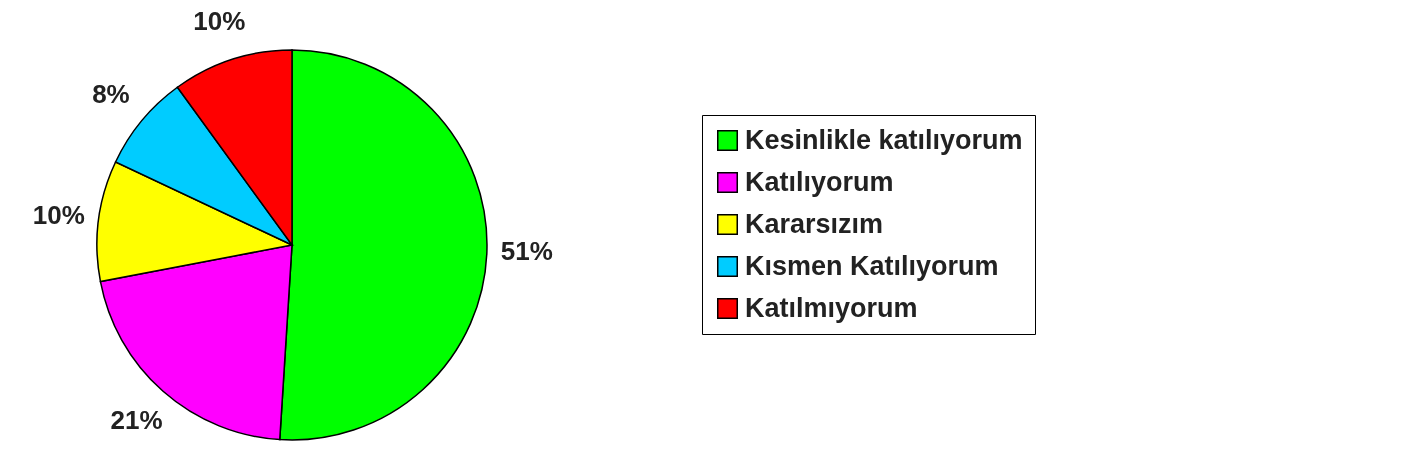 This screenshot has height=458, width=1425. What do you see at coordinates (526, 251) in the screenshot?
I see `data-label: 51%` at bounding box center [526, 251].